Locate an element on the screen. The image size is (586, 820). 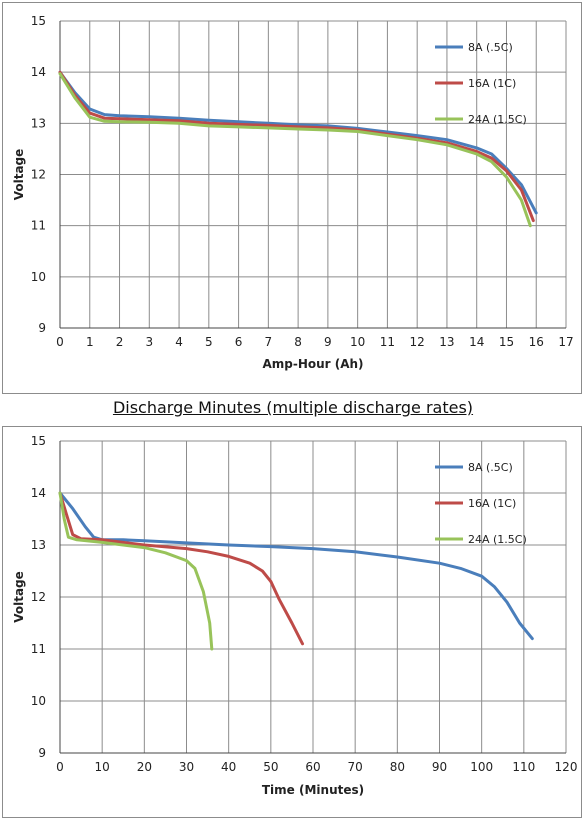
x-tick-label: 4 is located at coordinates (179, 342).